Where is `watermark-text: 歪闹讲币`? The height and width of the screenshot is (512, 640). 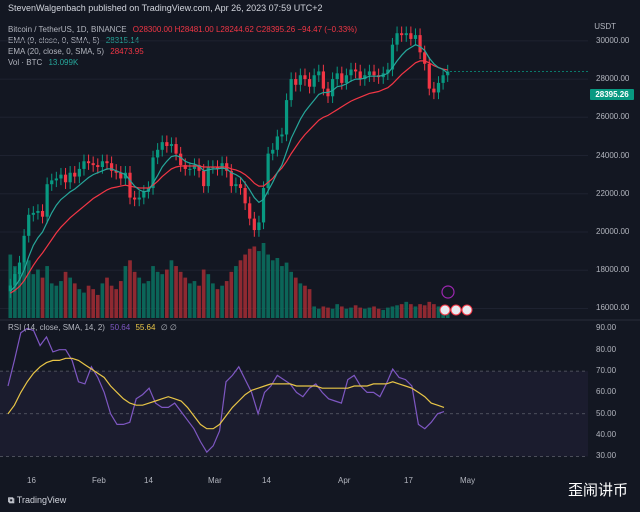
watermark-text: 歪闹讲币 is located at coordinates (597, 490).